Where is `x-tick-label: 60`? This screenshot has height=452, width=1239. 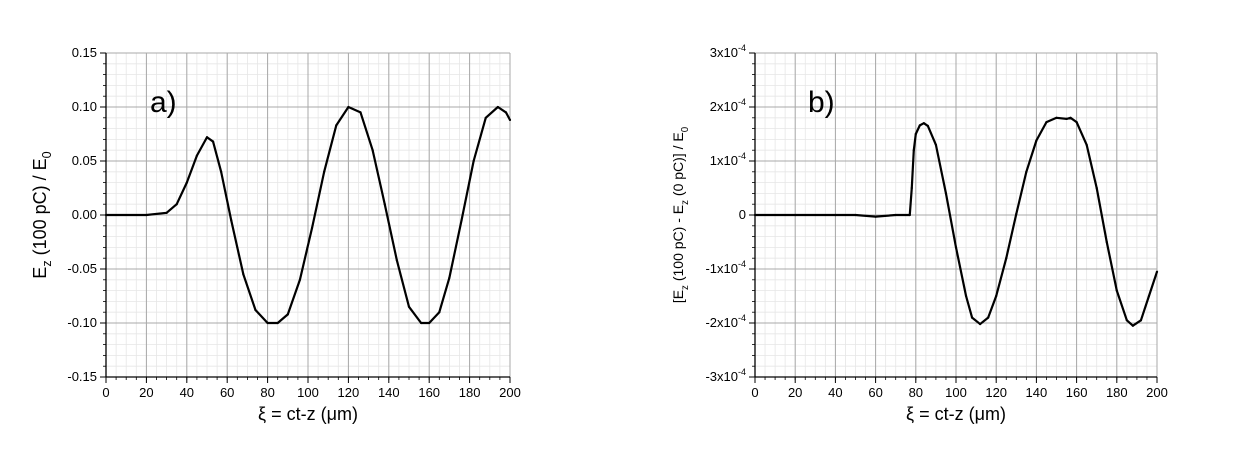
x-tick-label: 60 is located at coordinates (875, 392).